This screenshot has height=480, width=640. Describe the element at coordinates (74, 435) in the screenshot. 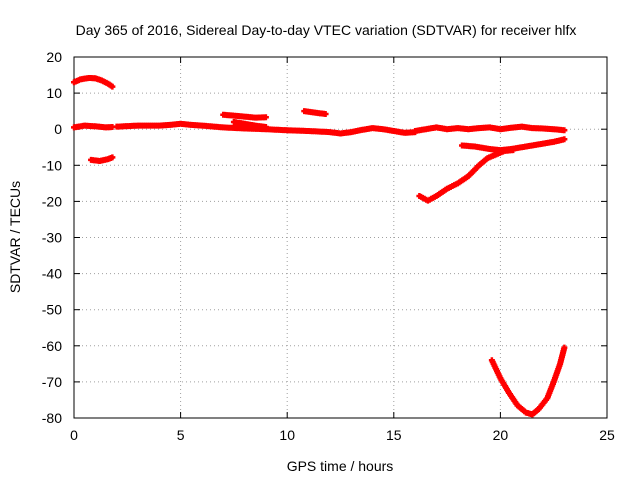

I see `x-tick-label: 0` at that location.